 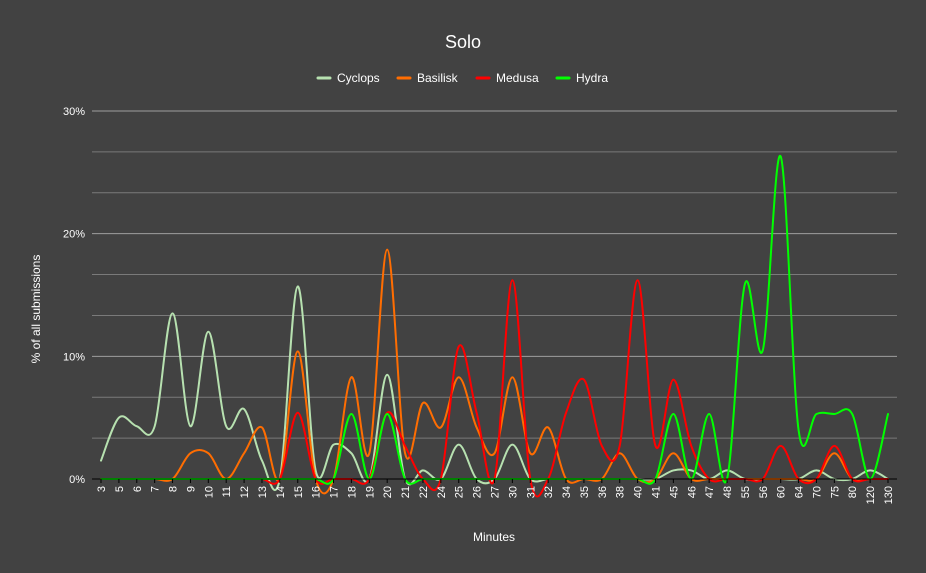 What do you see at coordinates (227, 491) in the screenshot?
I see `x-tick-label: 11` at bounding box center [227, 491].